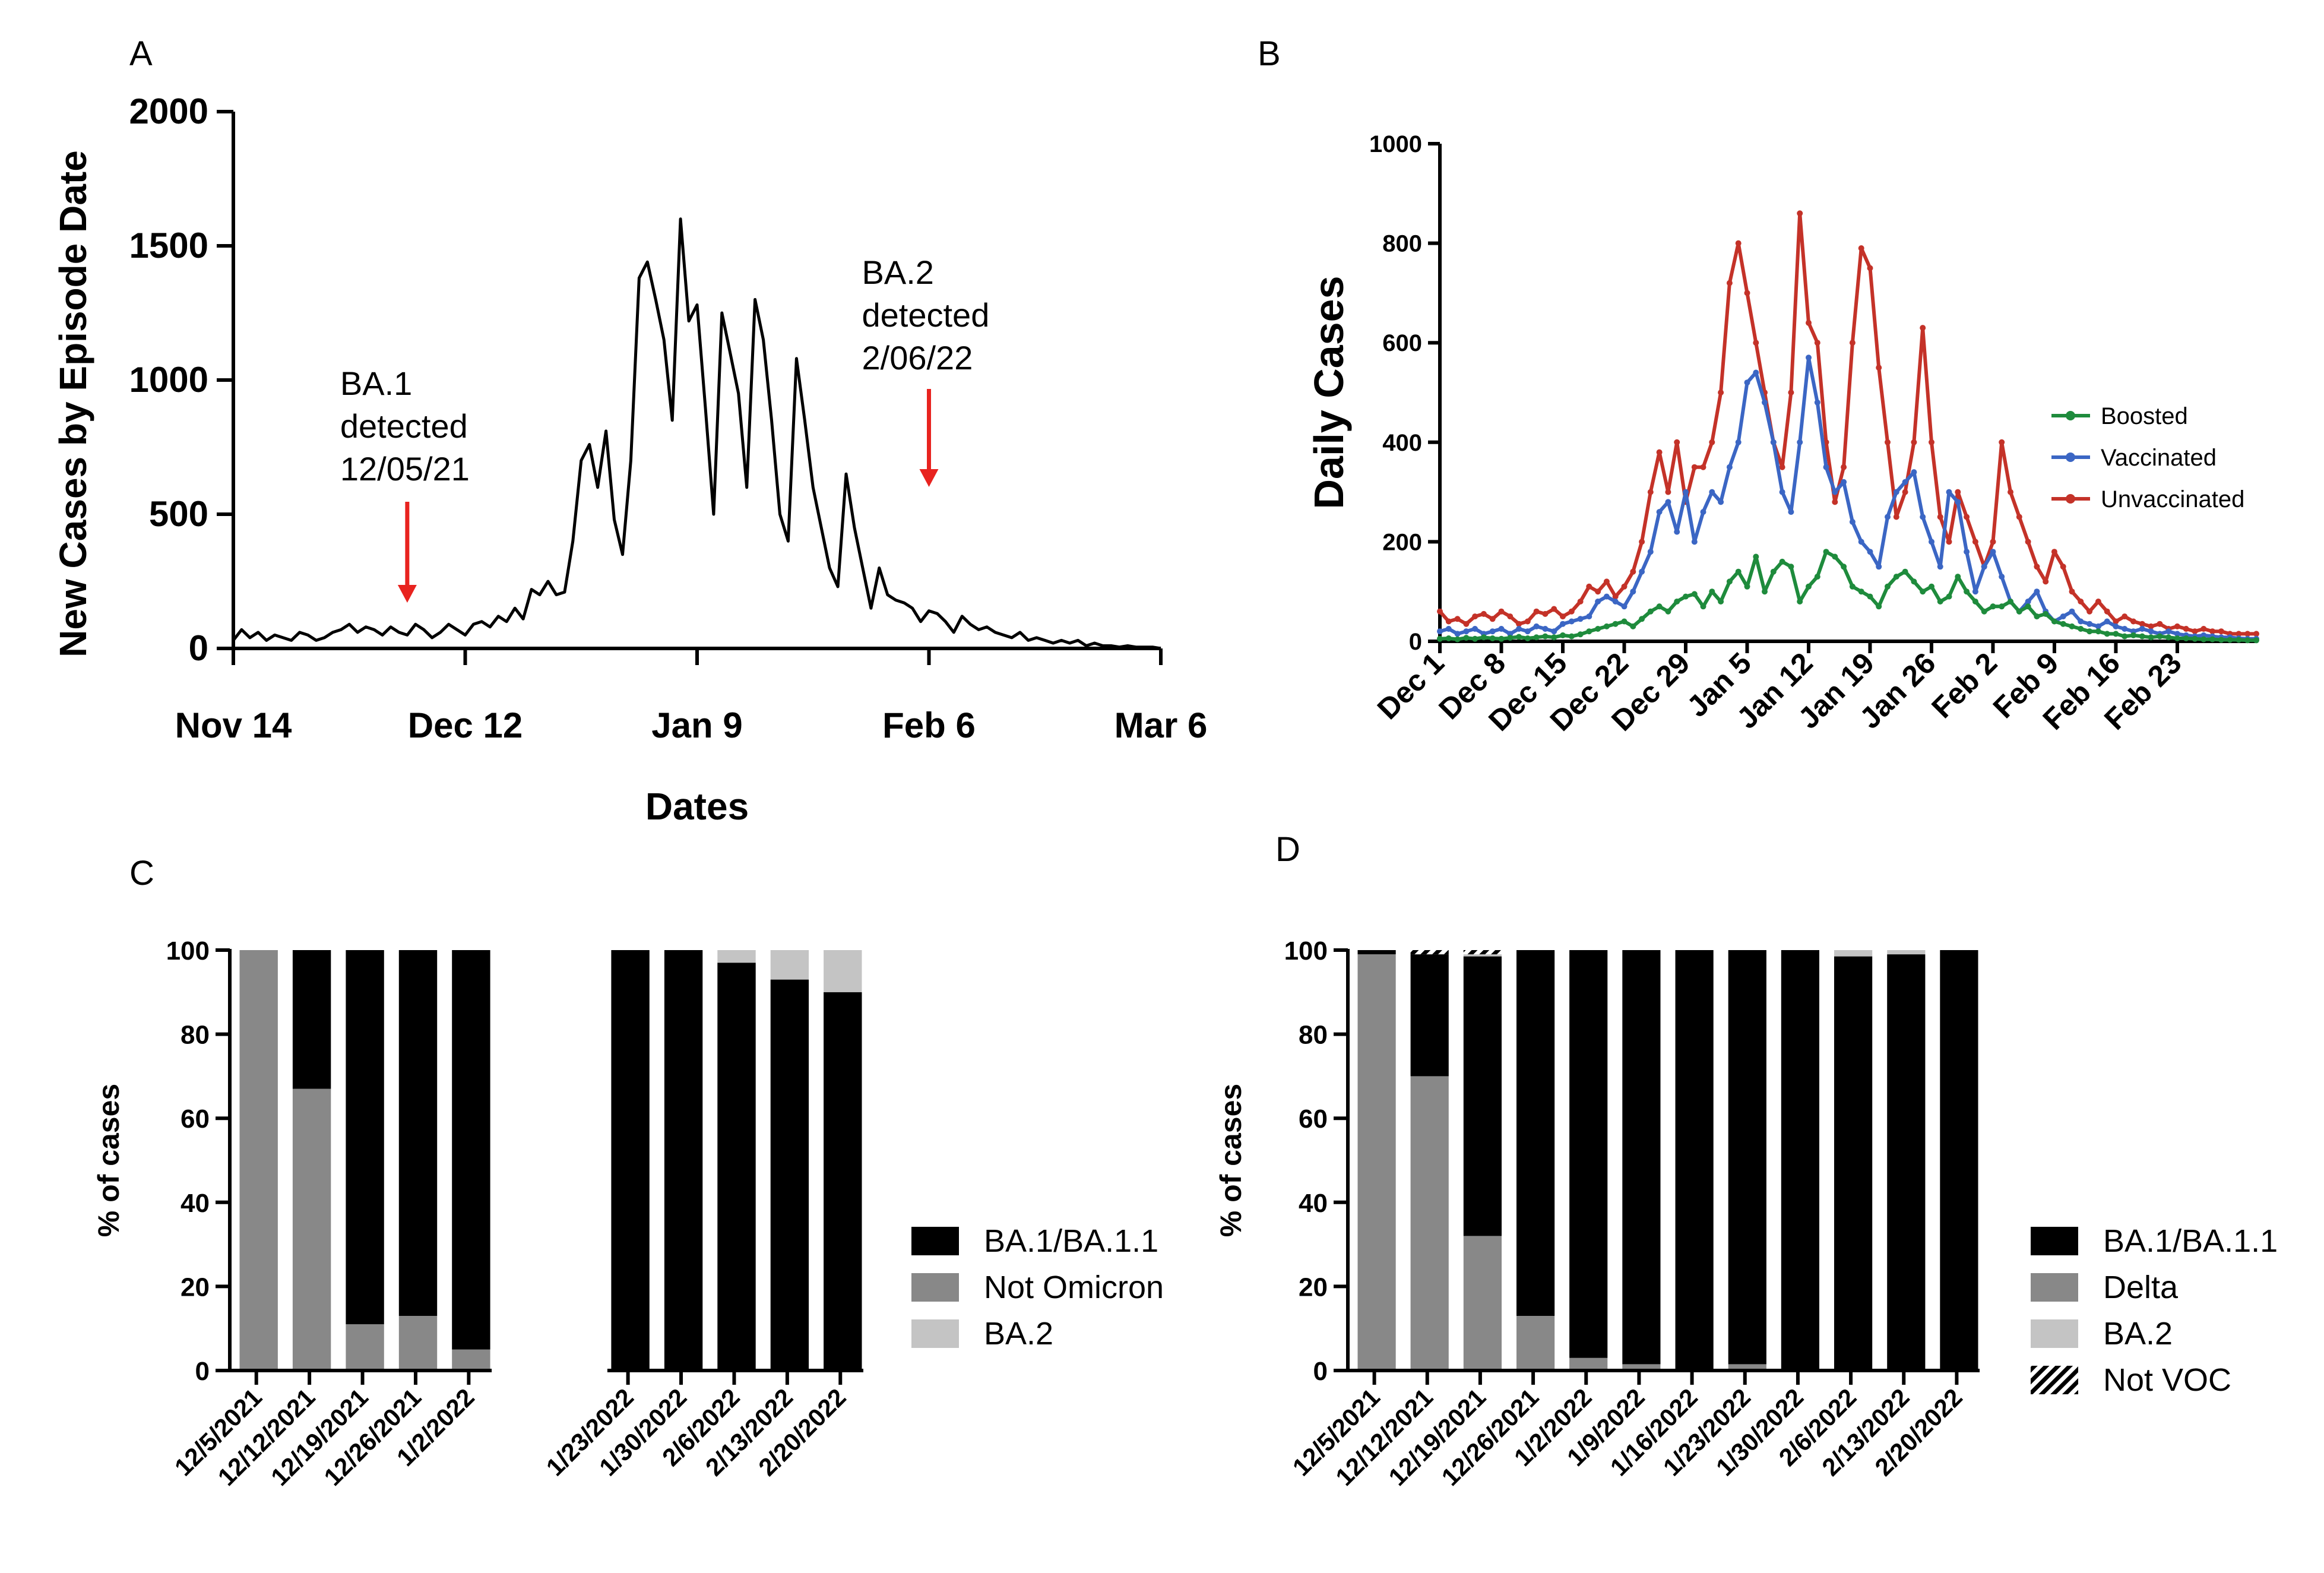 The image size is (2324, 1573). Describe the element at coordinates (1402, 343) in the screenshot. I see `y-tick-label: 600` at that location.